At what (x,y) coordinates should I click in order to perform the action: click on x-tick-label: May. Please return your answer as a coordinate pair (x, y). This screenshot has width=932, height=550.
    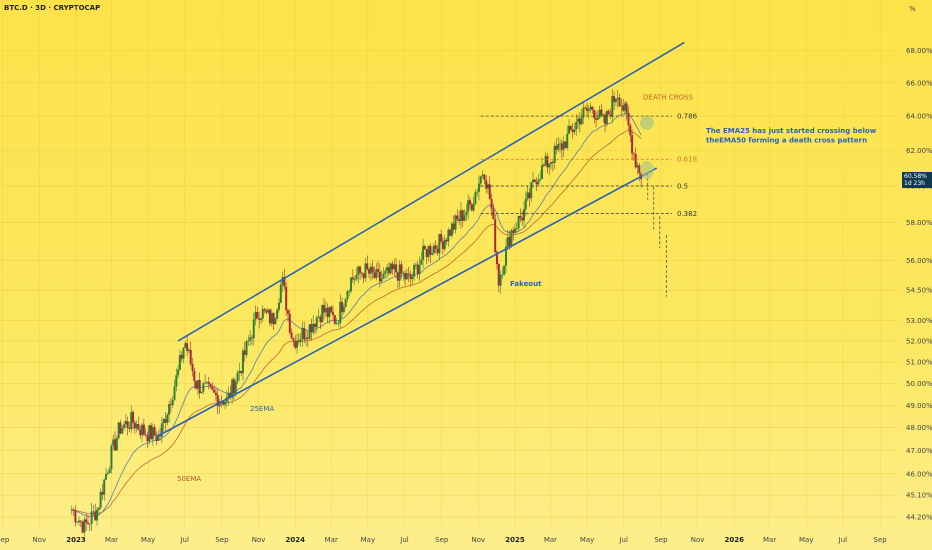
    Looking at the image, I should click on (148, 540).